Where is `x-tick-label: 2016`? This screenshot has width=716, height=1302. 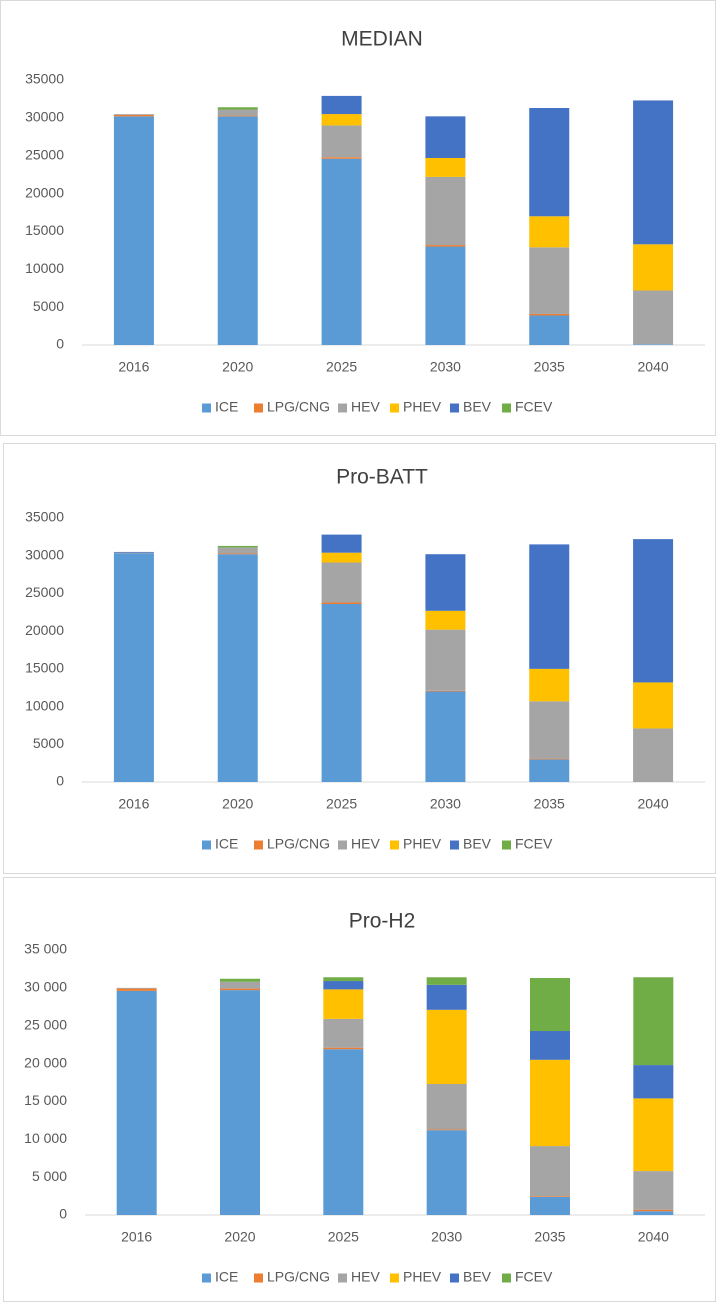 x-tick-label: 2016 is located at coordinates (136, 1237).